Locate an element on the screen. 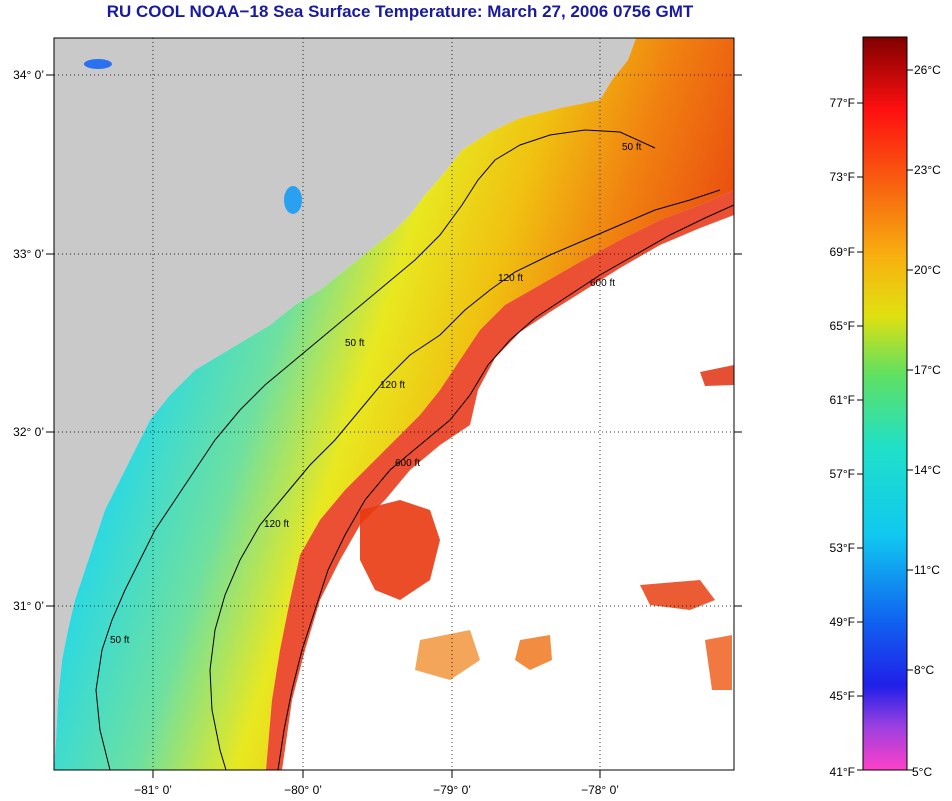 This screenshot has width=952, height=801. lon-label: −80° 0’ is located at coordinates (303, 790).